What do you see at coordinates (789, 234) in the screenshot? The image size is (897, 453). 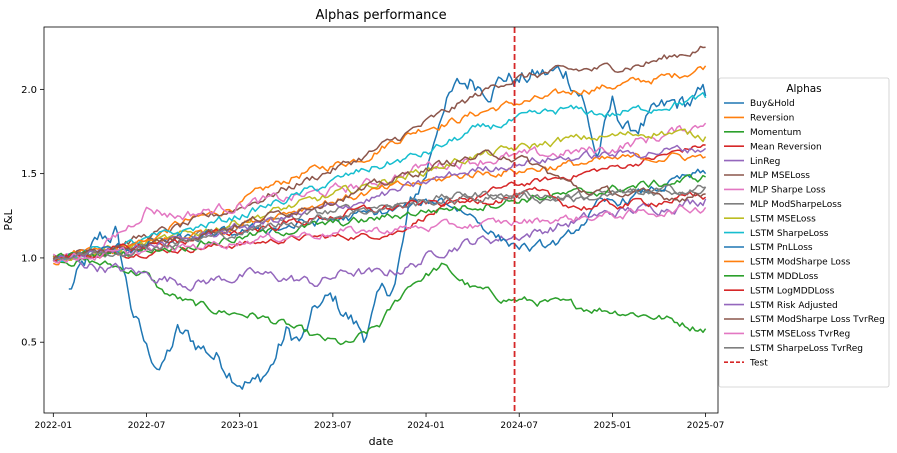 I see `legend-label: LSTM SharpeLoss` at bounding box center [789, 234].